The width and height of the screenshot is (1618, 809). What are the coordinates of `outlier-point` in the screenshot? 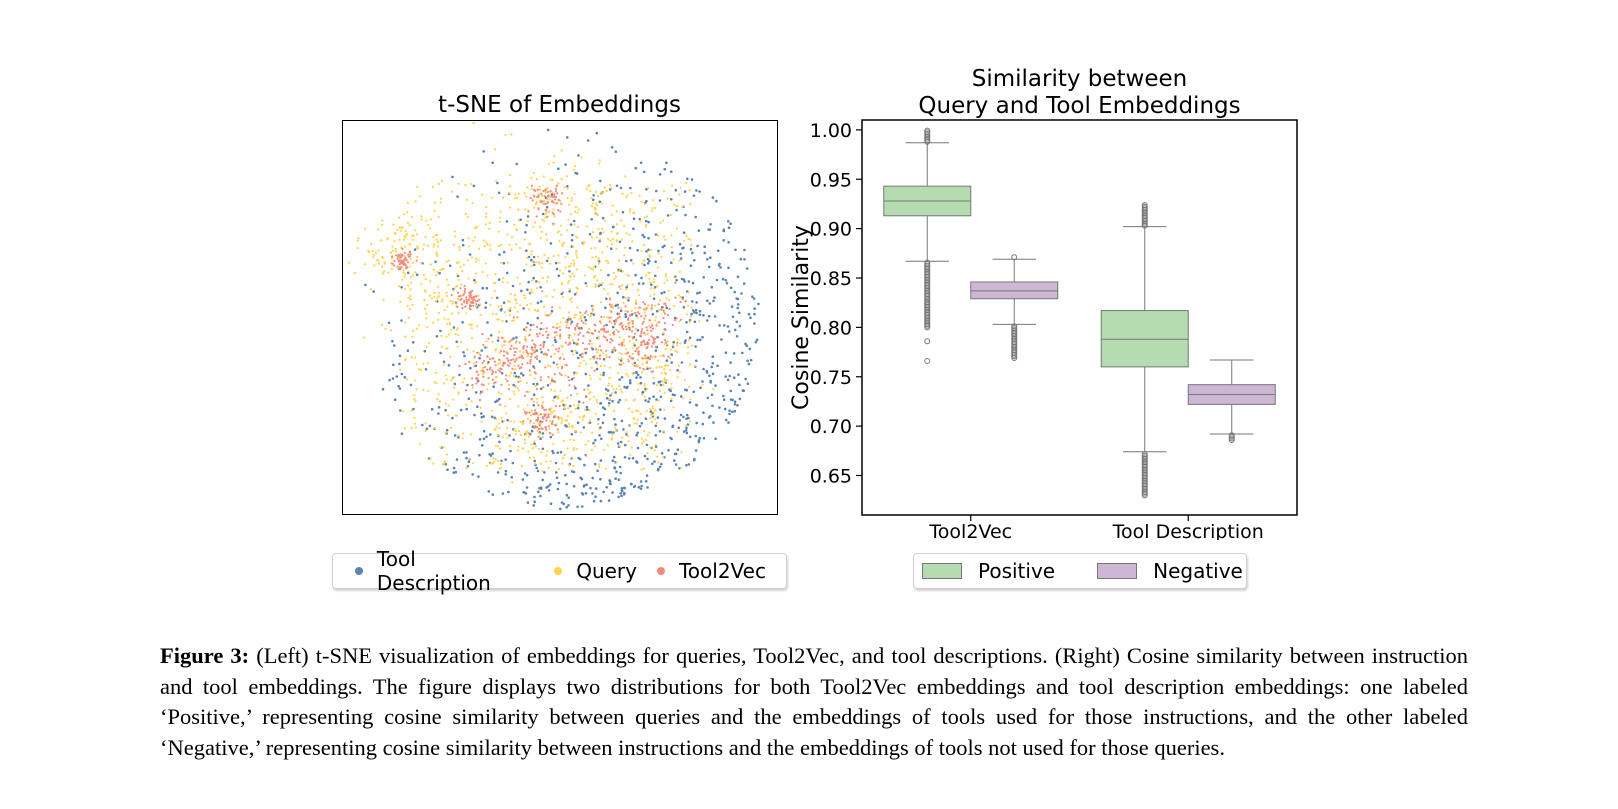 It's located at (927, 360).